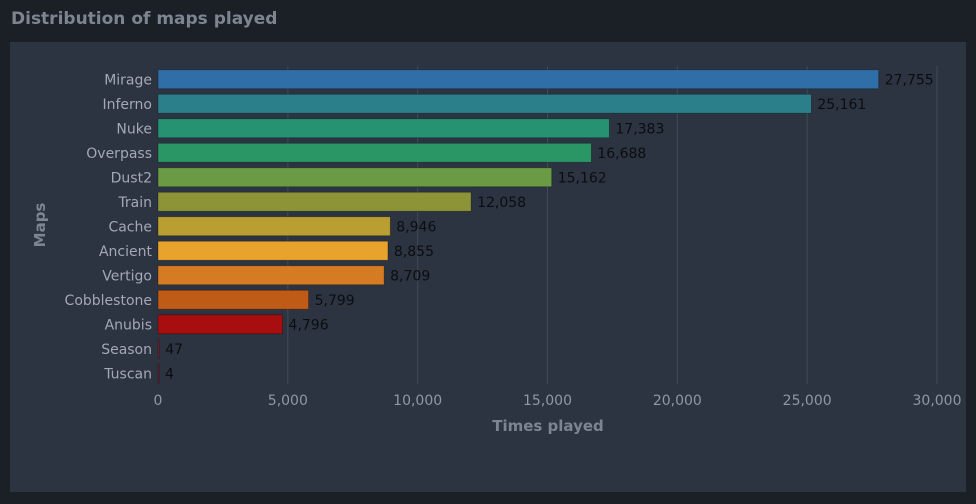  What do you see at coordinates (677, 401) in the screenshot?
I see `x-tick-label: 20,000` at bounding box center [677, 401].